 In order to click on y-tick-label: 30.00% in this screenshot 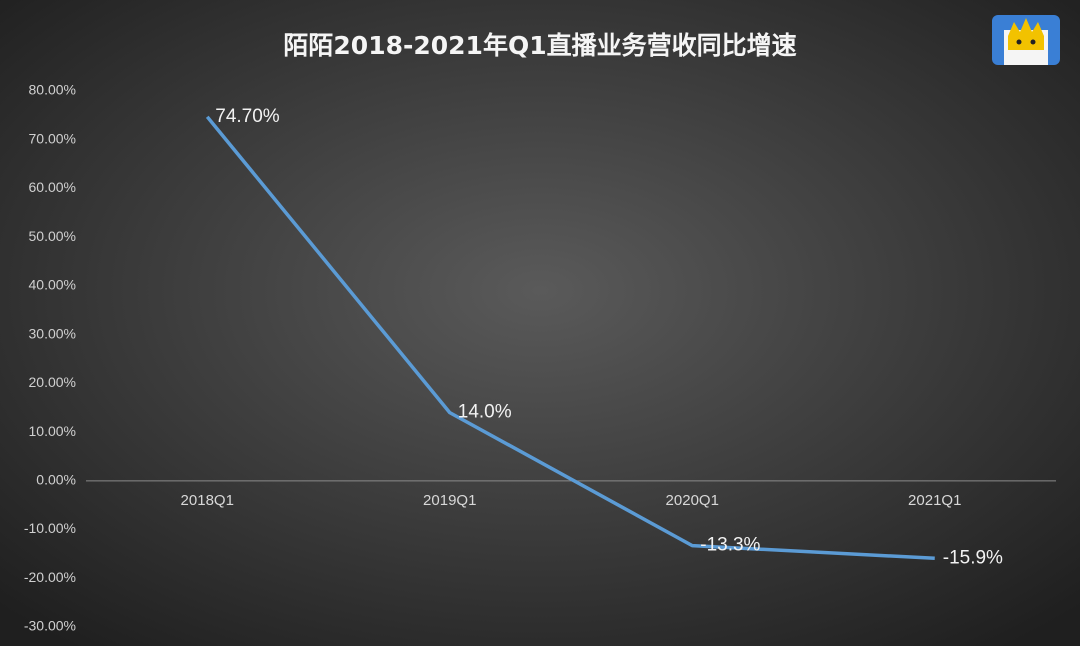, I will do `click(52, 333)`.